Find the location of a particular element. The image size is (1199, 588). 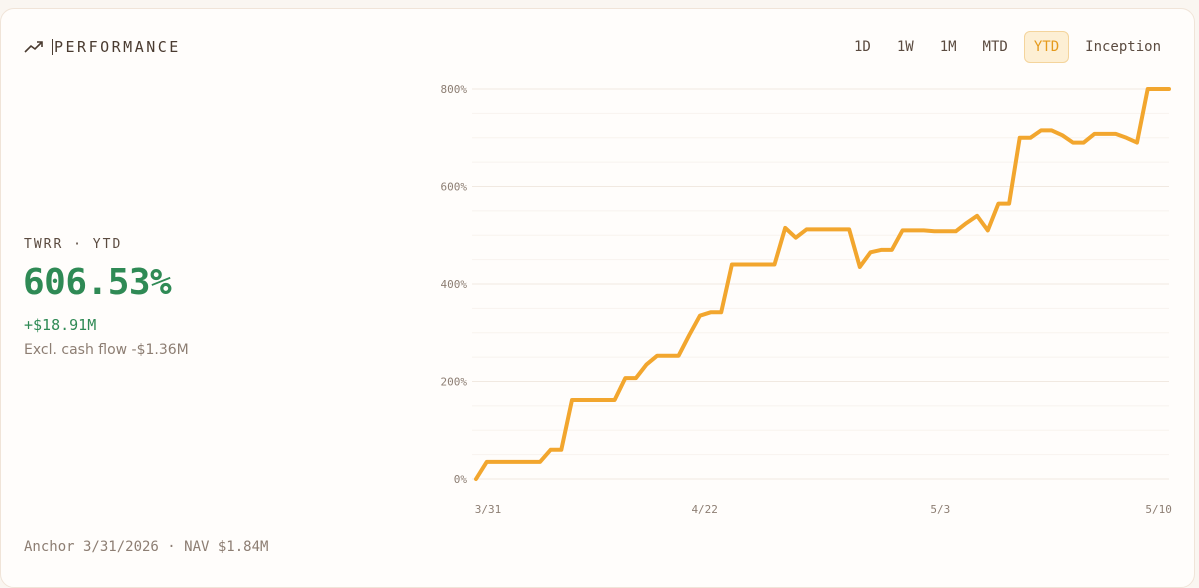

range-1d-button: 1D is located at coordinates (862, 47).